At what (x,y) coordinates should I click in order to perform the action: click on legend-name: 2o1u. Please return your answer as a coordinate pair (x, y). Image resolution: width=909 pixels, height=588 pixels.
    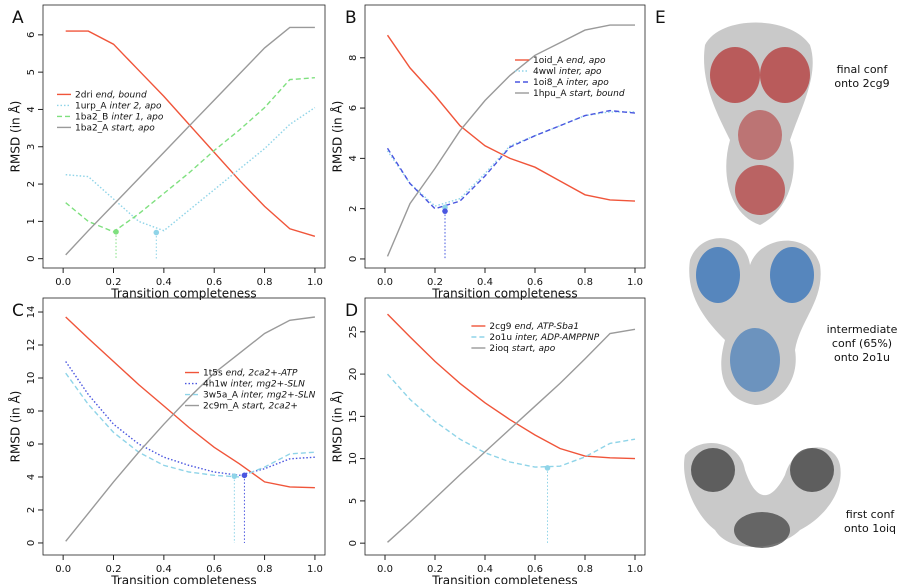
    Looking at the image, I should click on (500, 338).